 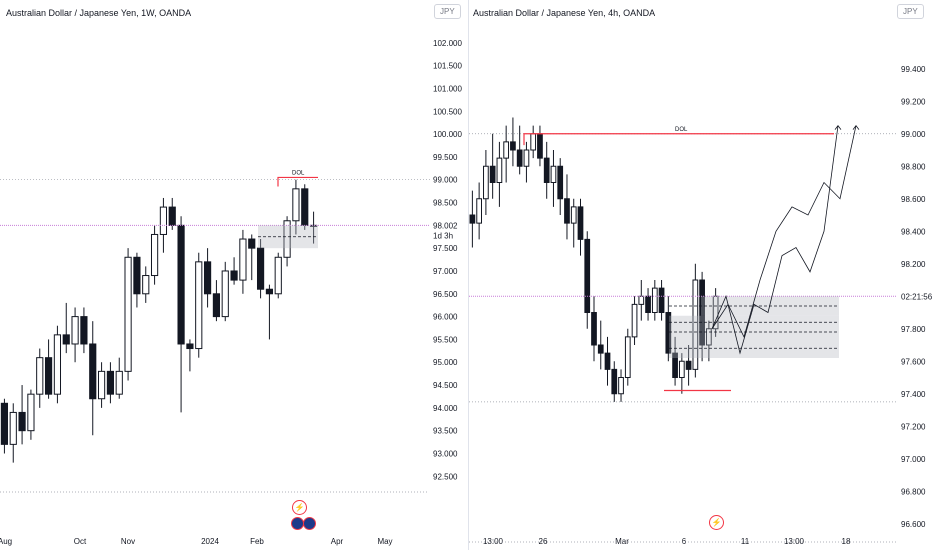 I want to click on time-axis-label: 11, so click(x=745, y=541).